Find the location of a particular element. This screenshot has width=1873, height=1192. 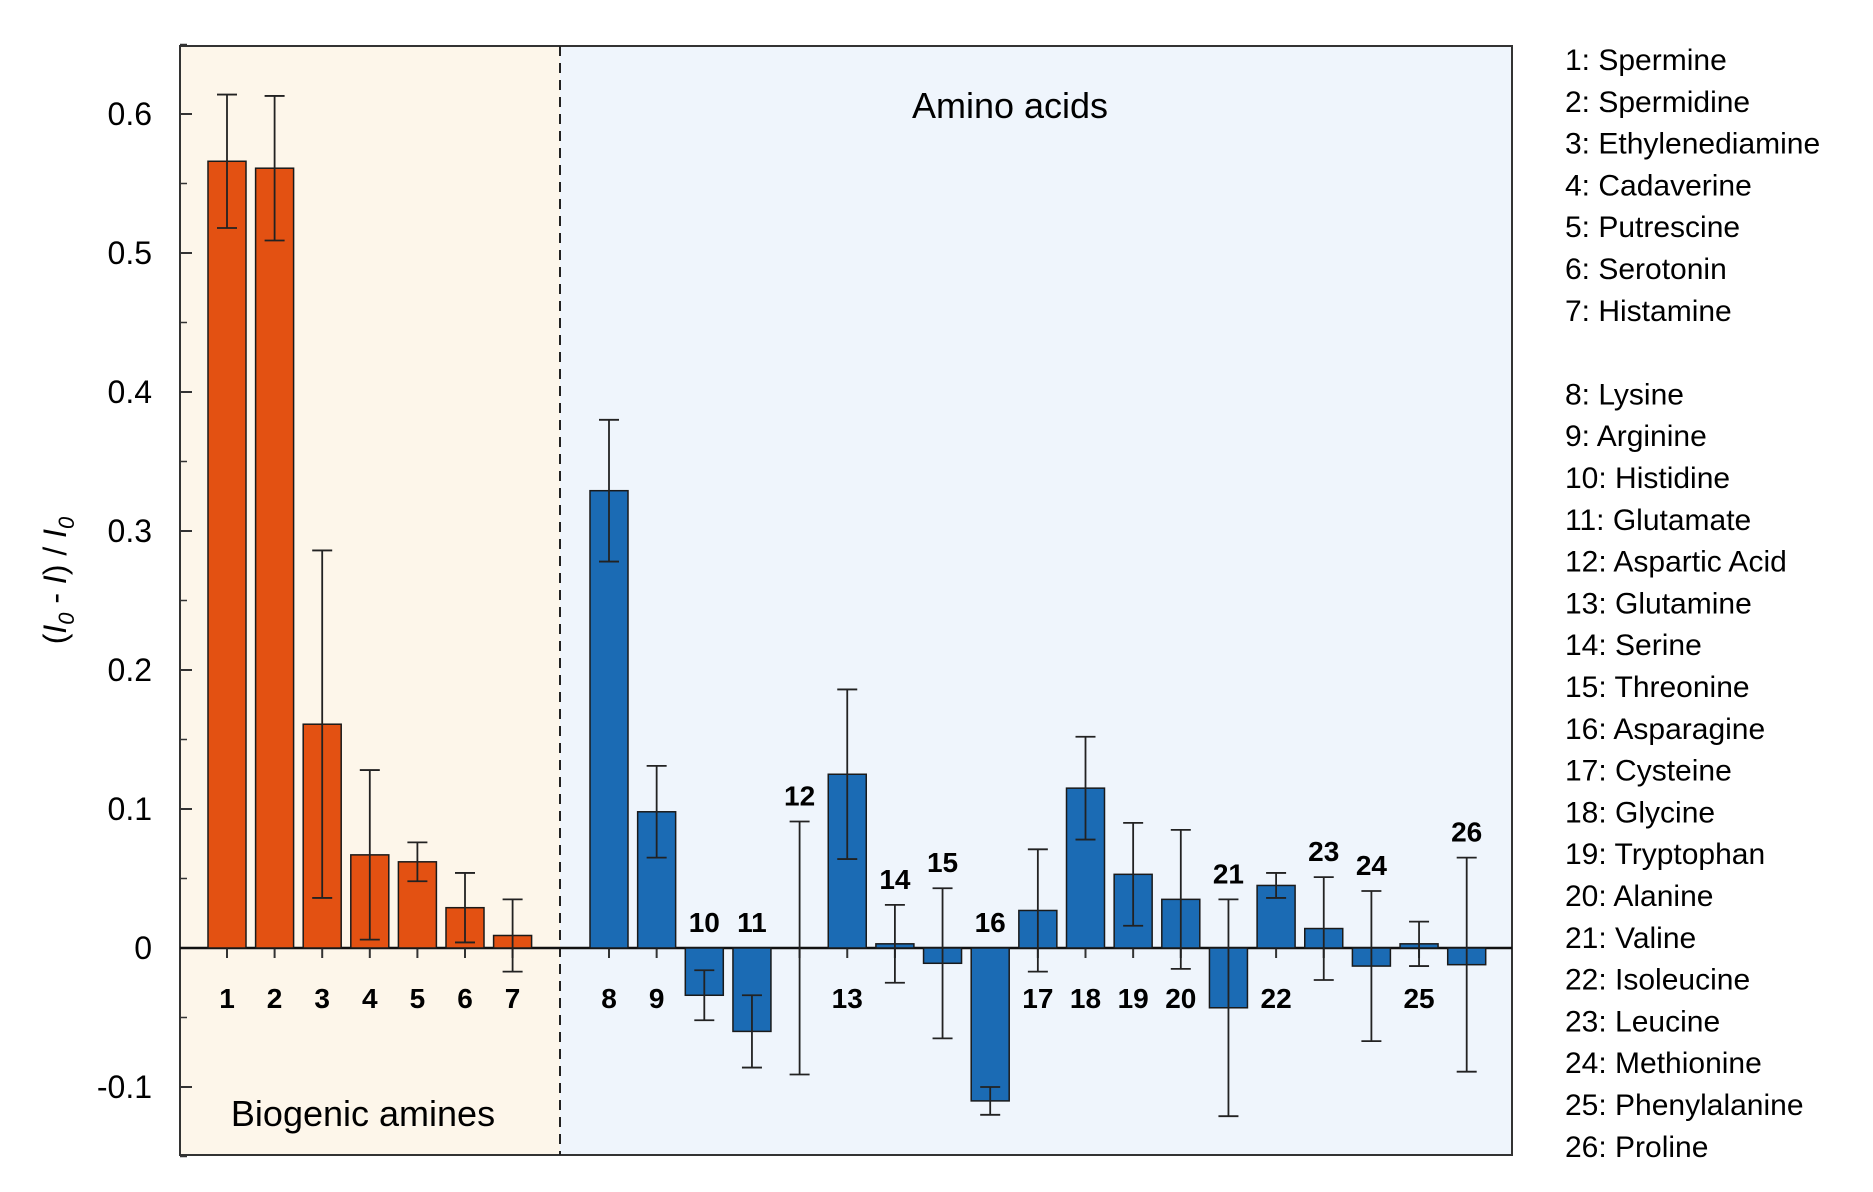

y-tick-label: 0.5 is located at coordinates (130, 253).